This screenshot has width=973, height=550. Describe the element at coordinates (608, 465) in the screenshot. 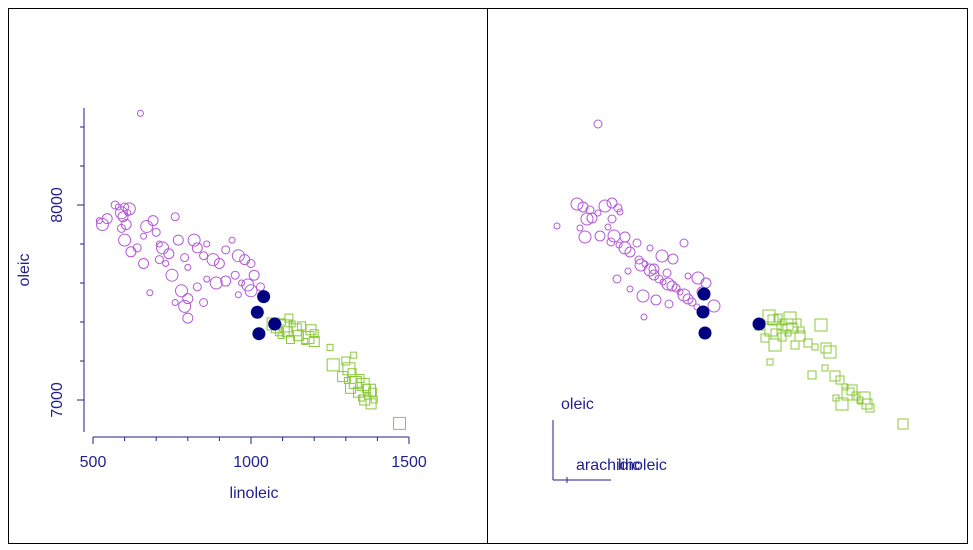

I see `legend-label-arachidic: arachidic` at that location.